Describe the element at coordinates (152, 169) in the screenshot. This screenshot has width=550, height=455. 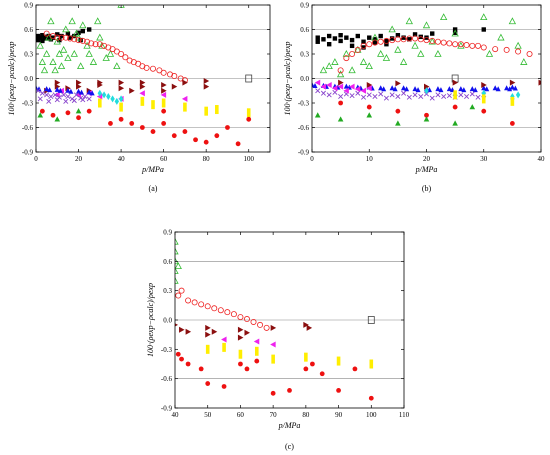
I see `x-axis-label: p/MPa` at that location.